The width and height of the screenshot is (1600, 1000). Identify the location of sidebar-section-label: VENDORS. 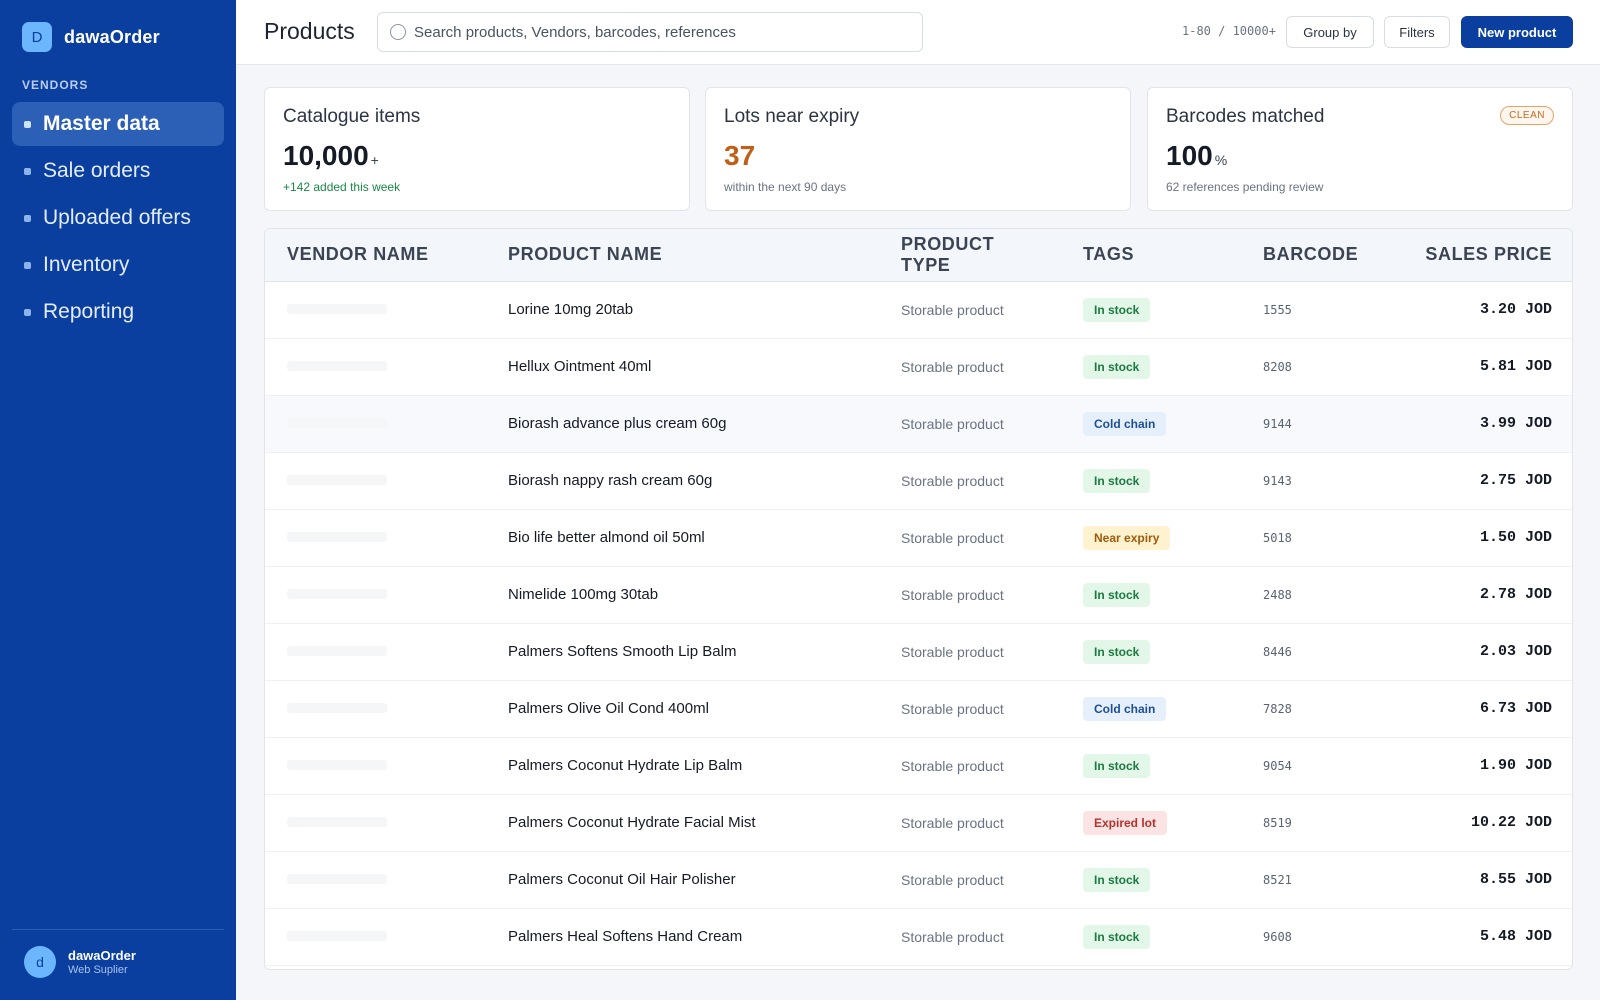
(55, 85).